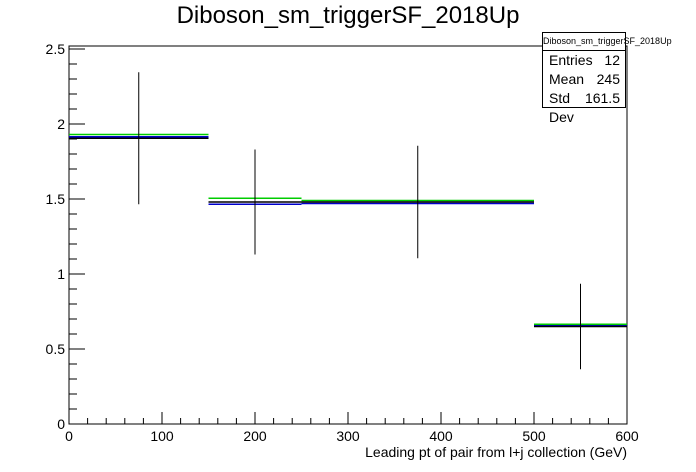 The height and width of the screenshot is (472, 696). I want to click on x-tick-label: 0, so click(69, 436).